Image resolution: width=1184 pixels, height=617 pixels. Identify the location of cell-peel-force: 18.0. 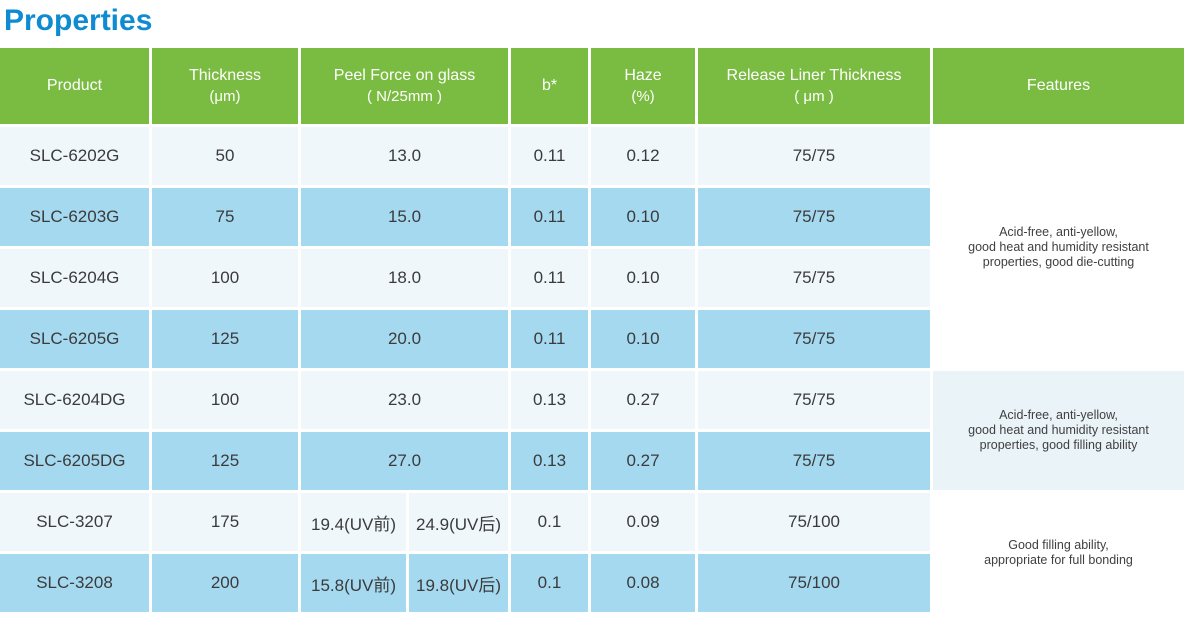
(404, 278).